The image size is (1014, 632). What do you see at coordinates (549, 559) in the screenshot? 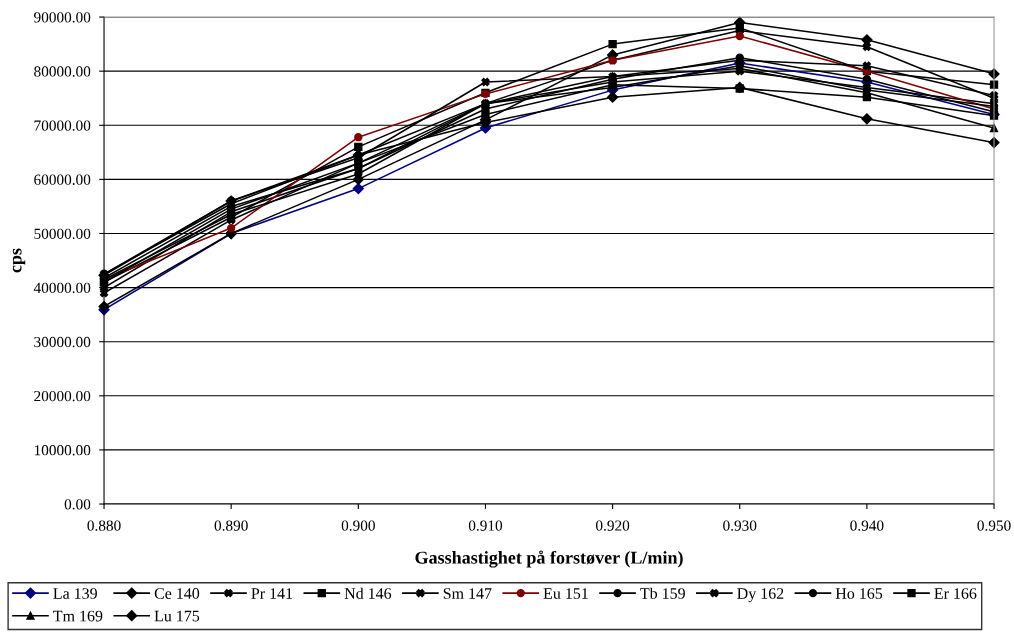
I see `x-axis-title: Gasshastighet på forstøver (L/min)` at bounding box center [549, 559].